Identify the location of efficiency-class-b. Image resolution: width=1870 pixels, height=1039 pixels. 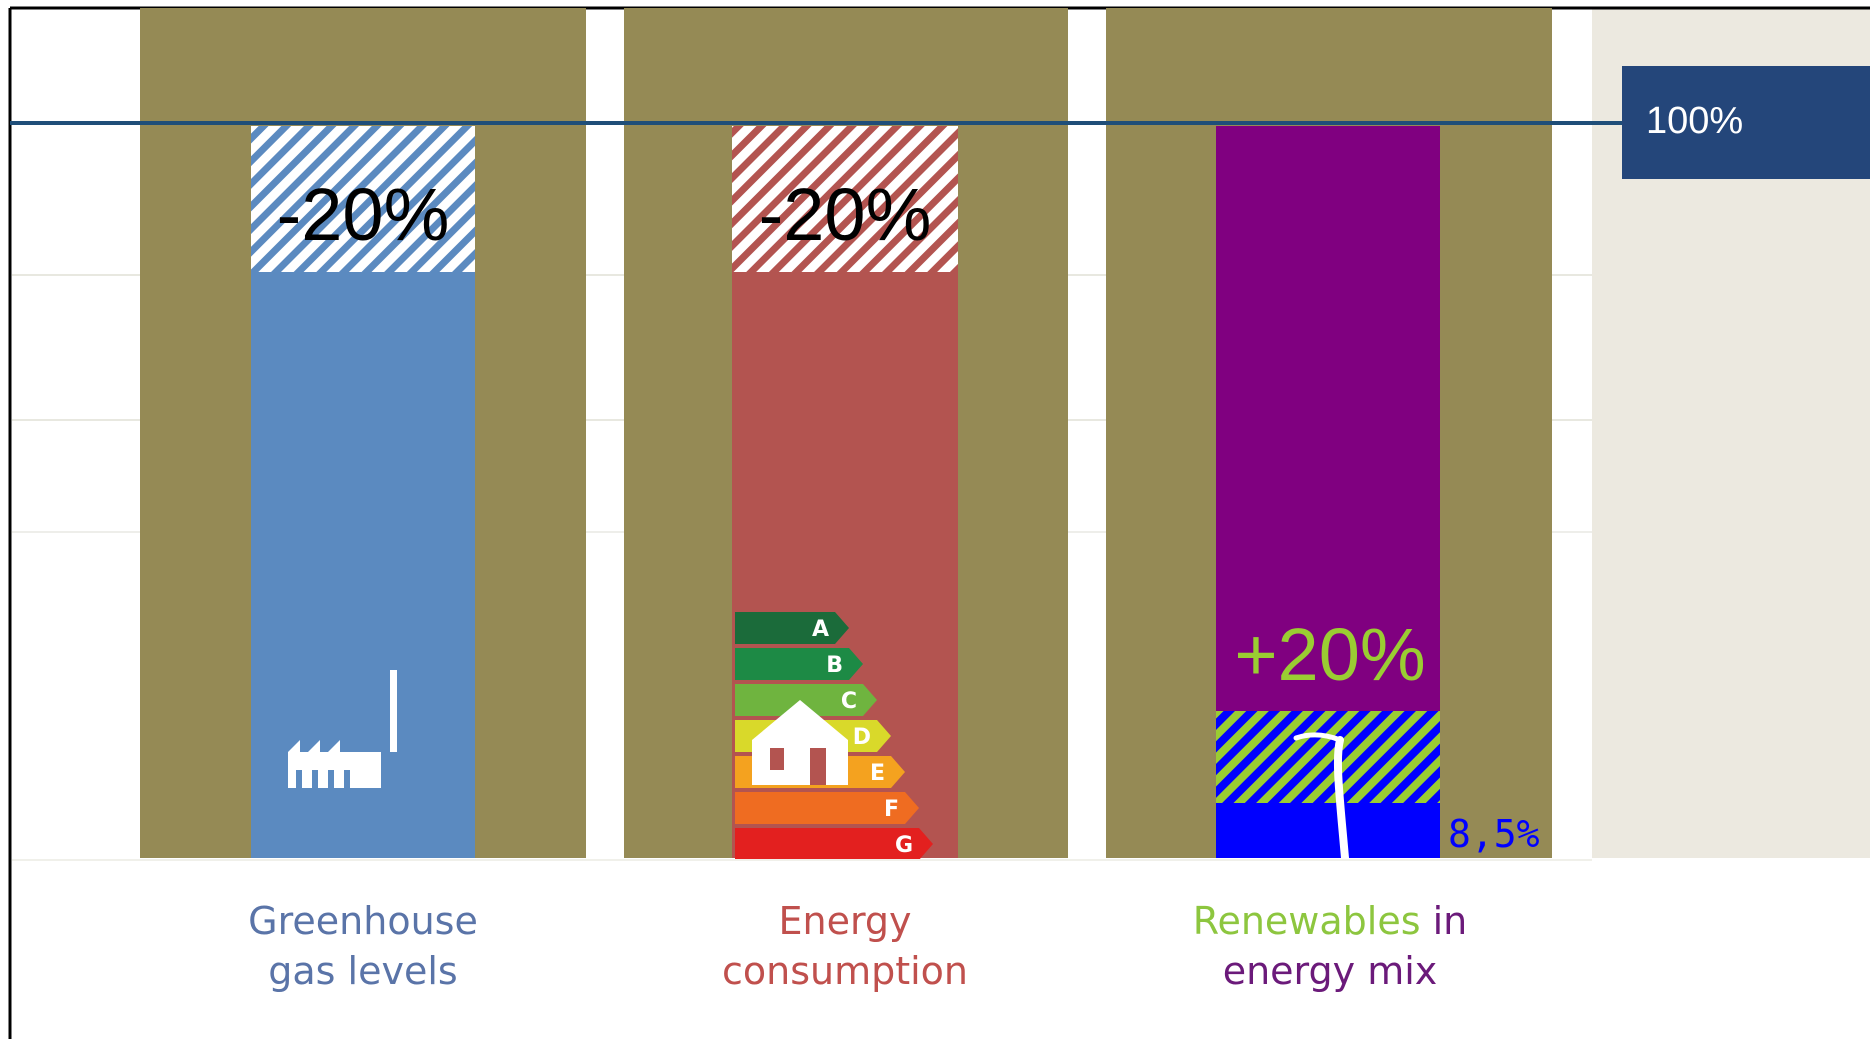
(799, 664).